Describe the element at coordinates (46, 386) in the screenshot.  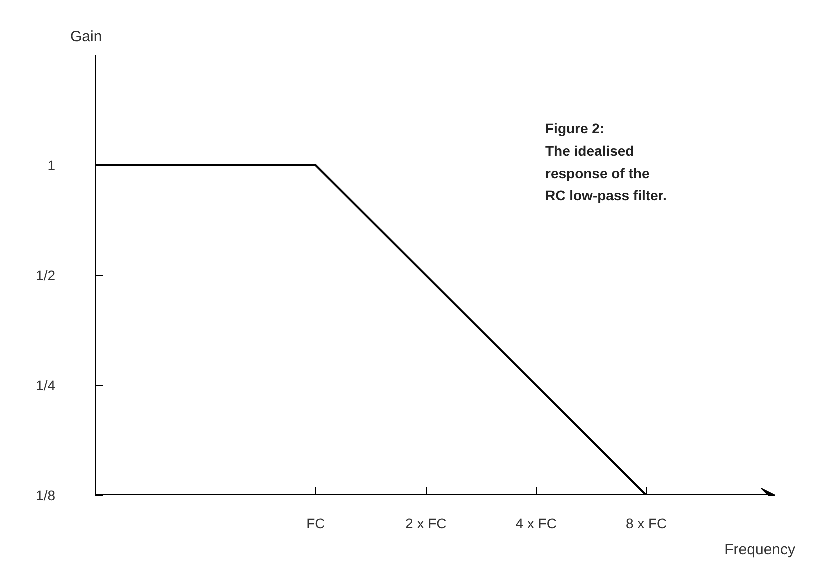
I see `y-tick-label: 1/4` at that location.